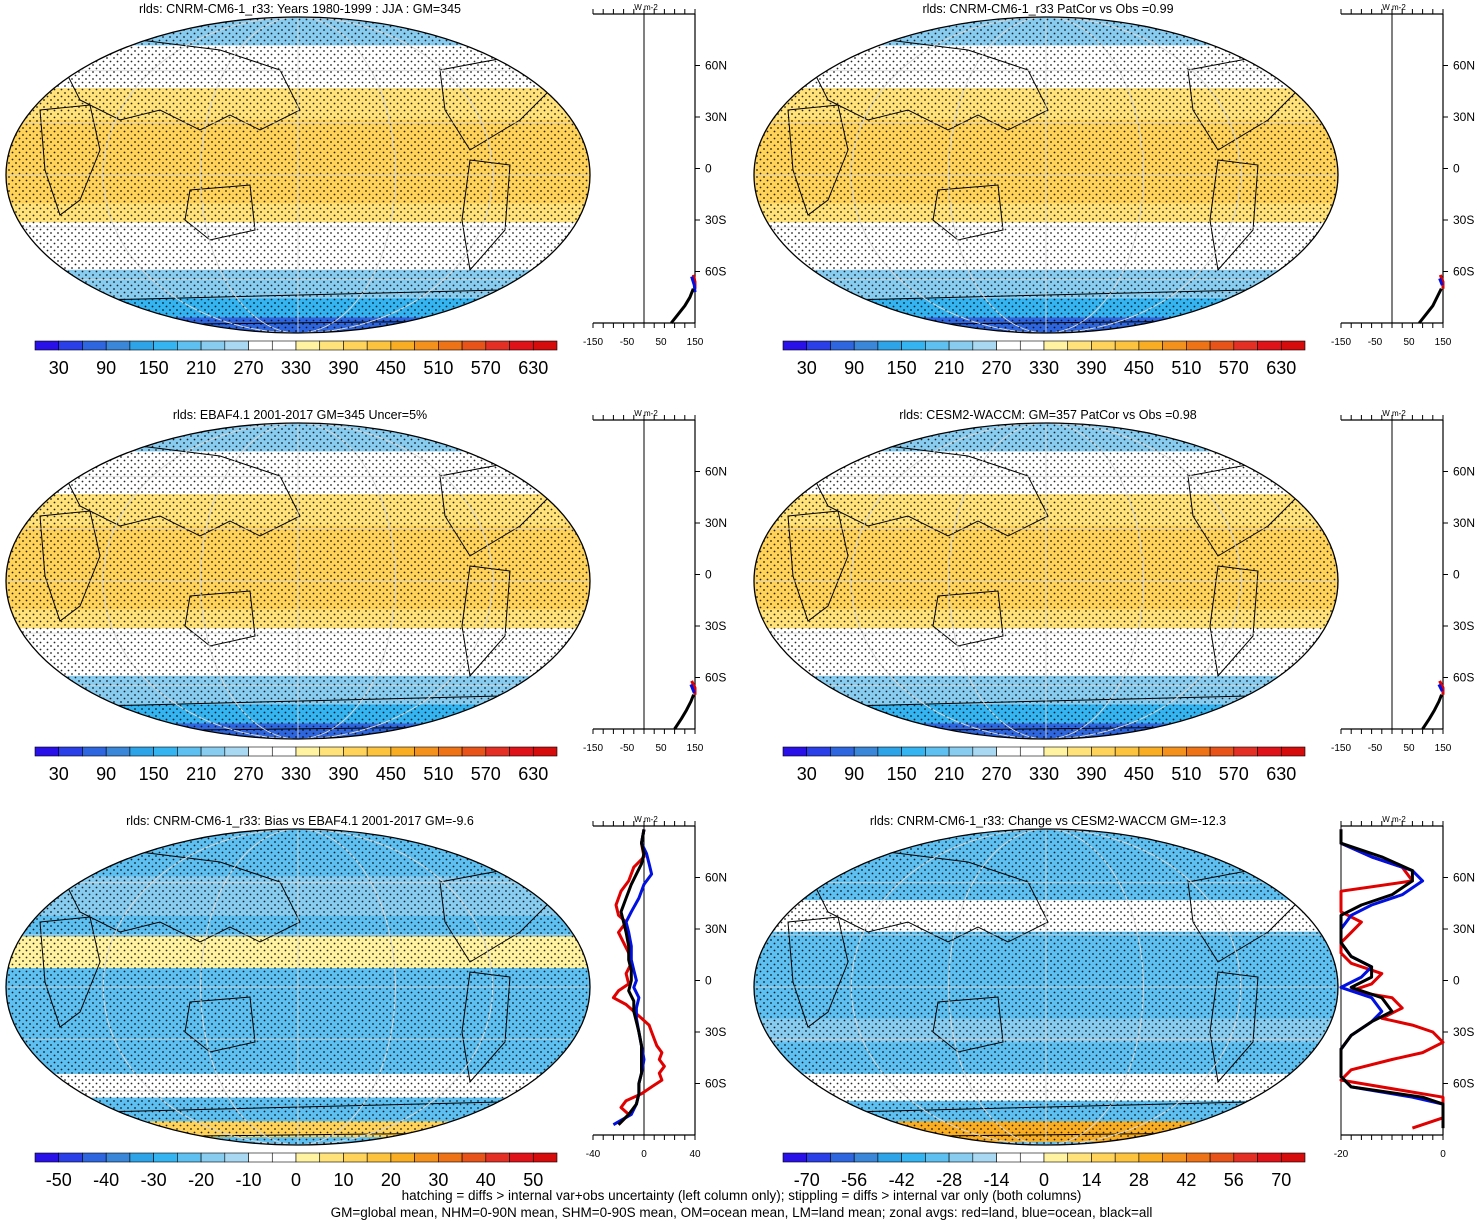  I want to click on colorbar-tick-label: 28, so click(1139, 1180).